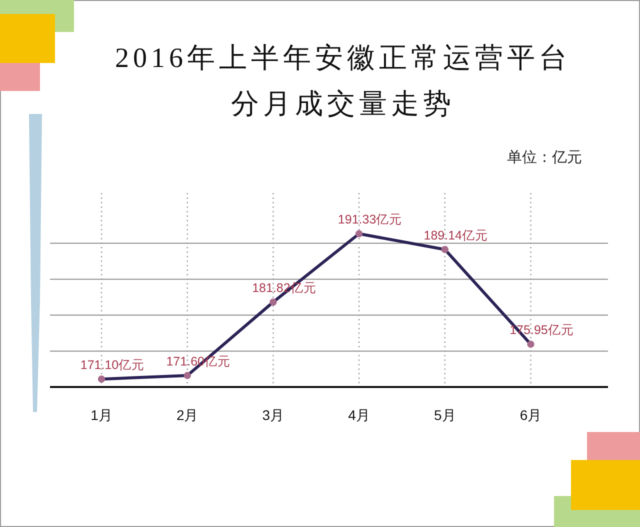 This screenshot has height=527, width=640. I want to click on data-label: 189.14亿元, so click(456, 235).